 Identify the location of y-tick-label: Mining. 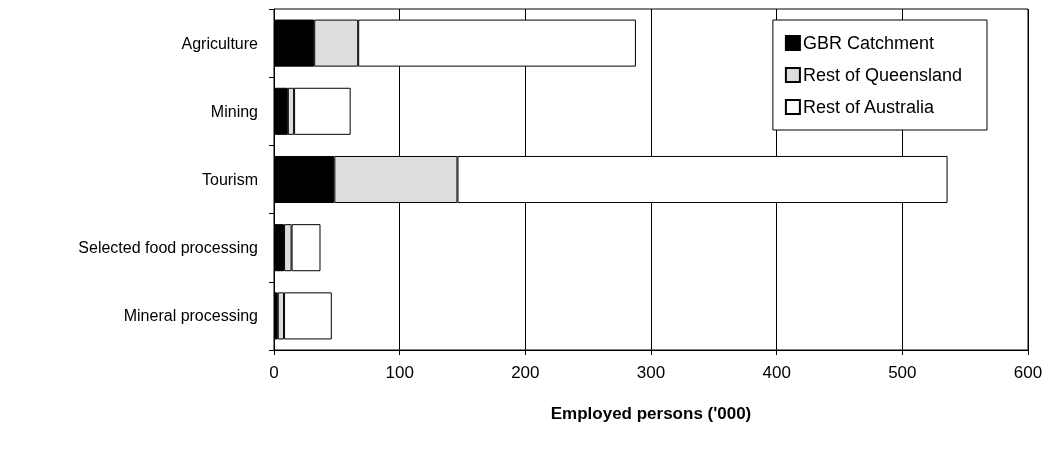
(234, 111).